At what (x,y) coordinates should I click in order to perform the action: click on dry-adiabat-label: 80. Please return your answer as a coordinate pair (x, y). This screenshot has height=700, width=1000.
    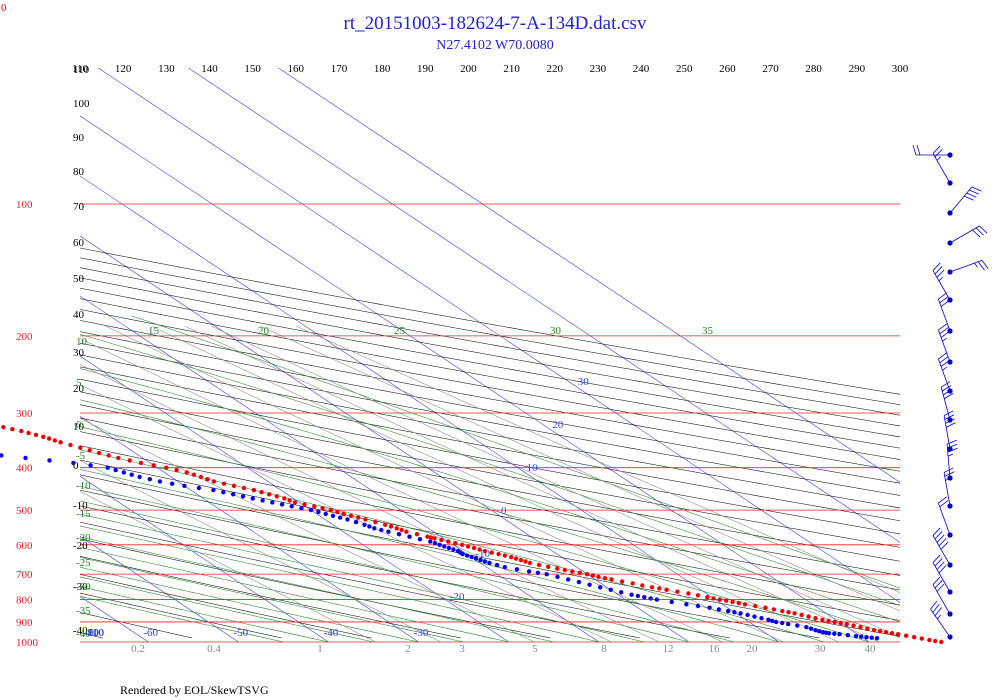
    Looking at the image, I should click on (79, 172).